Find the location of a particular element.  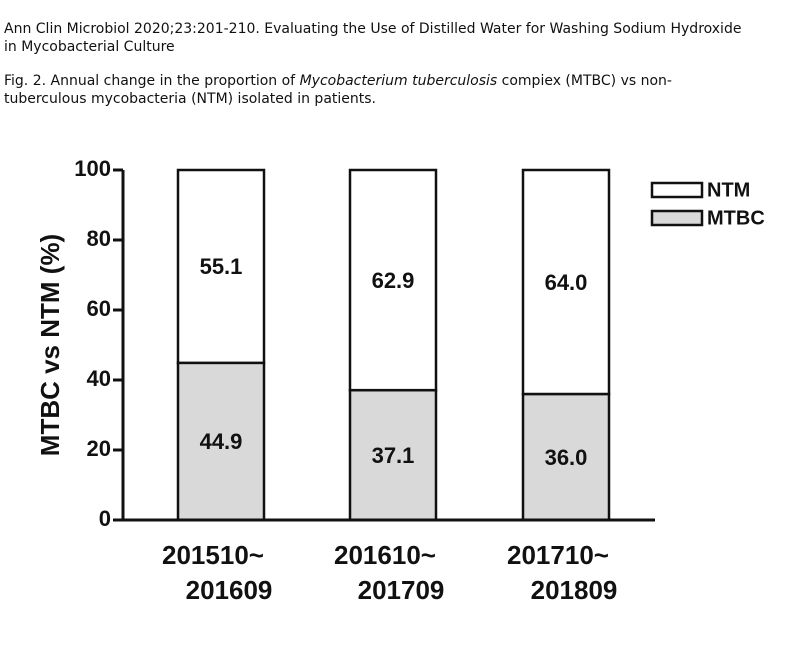

data-label: 55.1 is located at coordinates (221, 266).